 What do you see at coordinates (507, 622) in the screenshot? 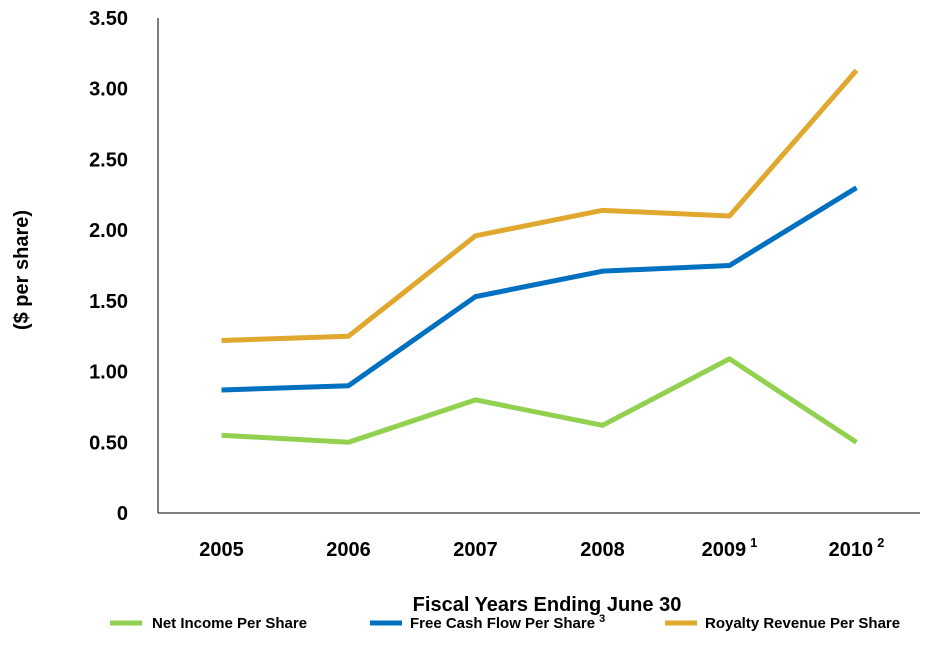
I see `legend-label: Free Cash Flow Per Share 3` at bounding box center [507, 622].